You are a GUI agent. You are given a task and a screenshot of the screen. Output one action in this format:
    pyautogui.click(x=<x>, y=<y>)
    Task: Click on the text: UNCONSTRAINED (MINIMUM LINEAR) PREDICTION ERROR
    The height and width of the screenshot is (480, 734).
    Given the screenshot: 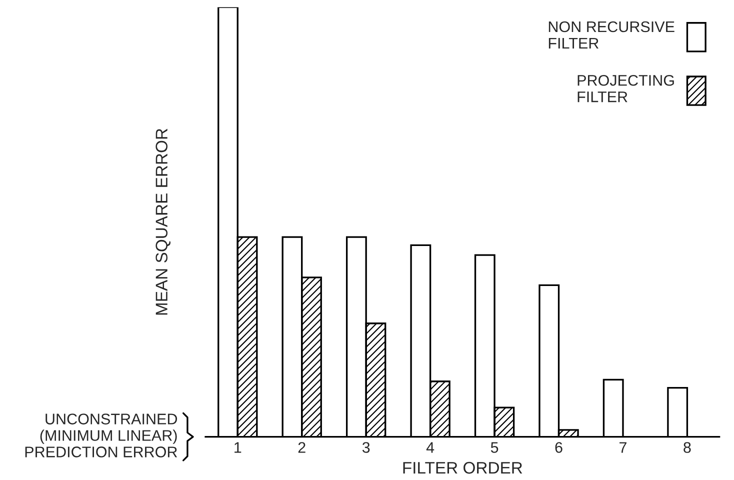 What is the action you would take?
    pyautogui.click(x=101, y=436)
    